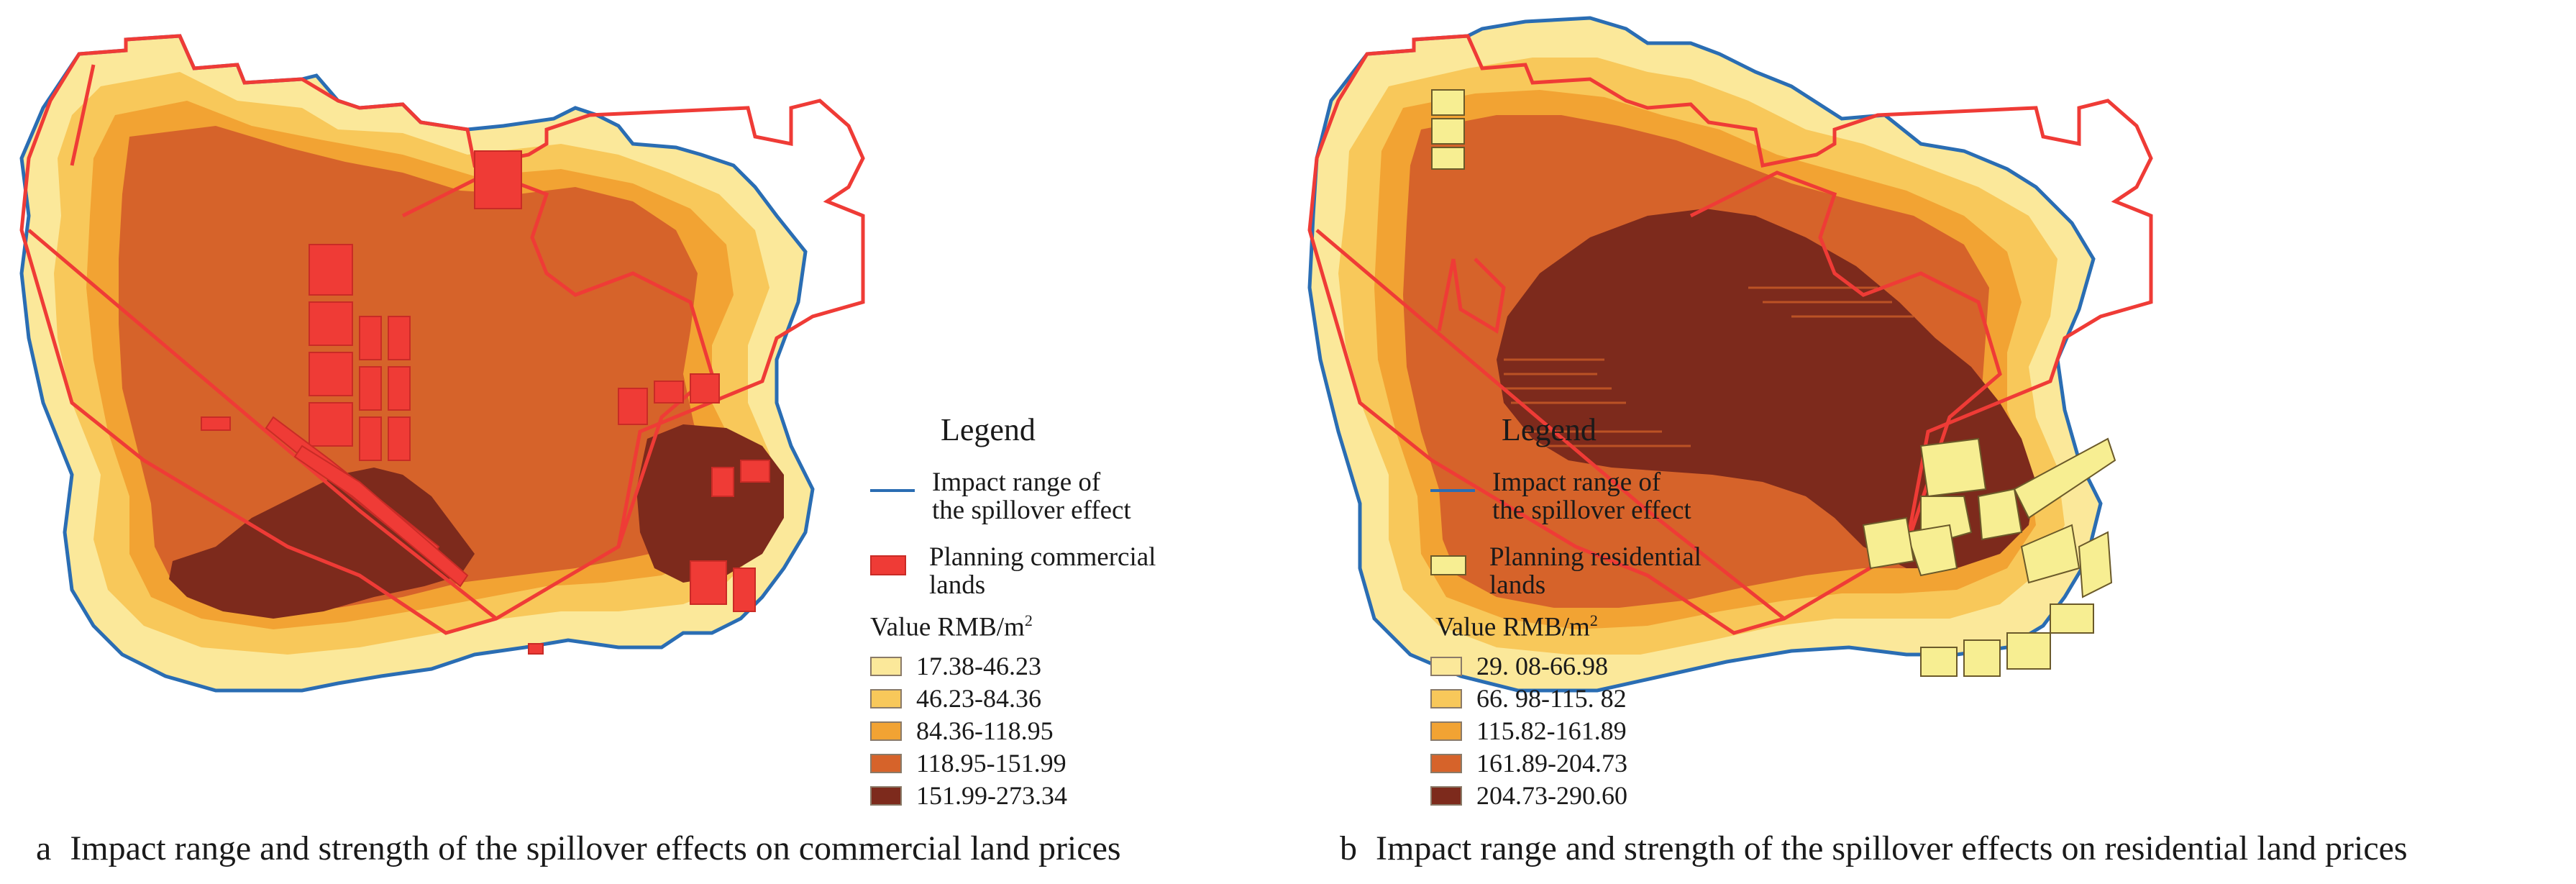 The image size is (2576, 884). What do you see at coordinates (968, 795) in the screenshot?
I see `class-row-5: 151.99-273.34` at bounding box center [968, 795].